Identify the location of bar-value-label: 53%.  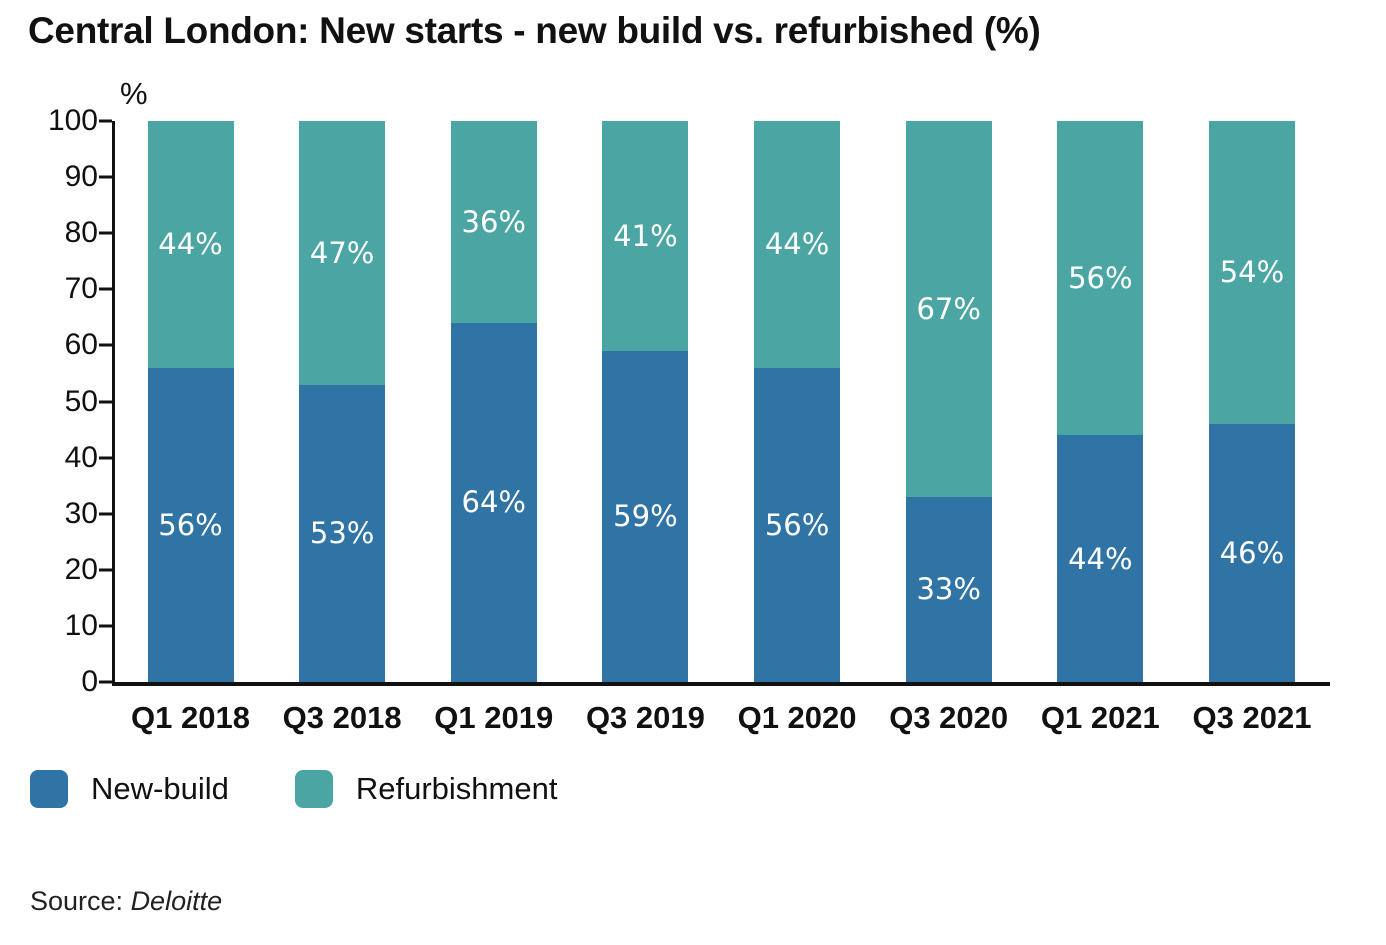
(342, 533).